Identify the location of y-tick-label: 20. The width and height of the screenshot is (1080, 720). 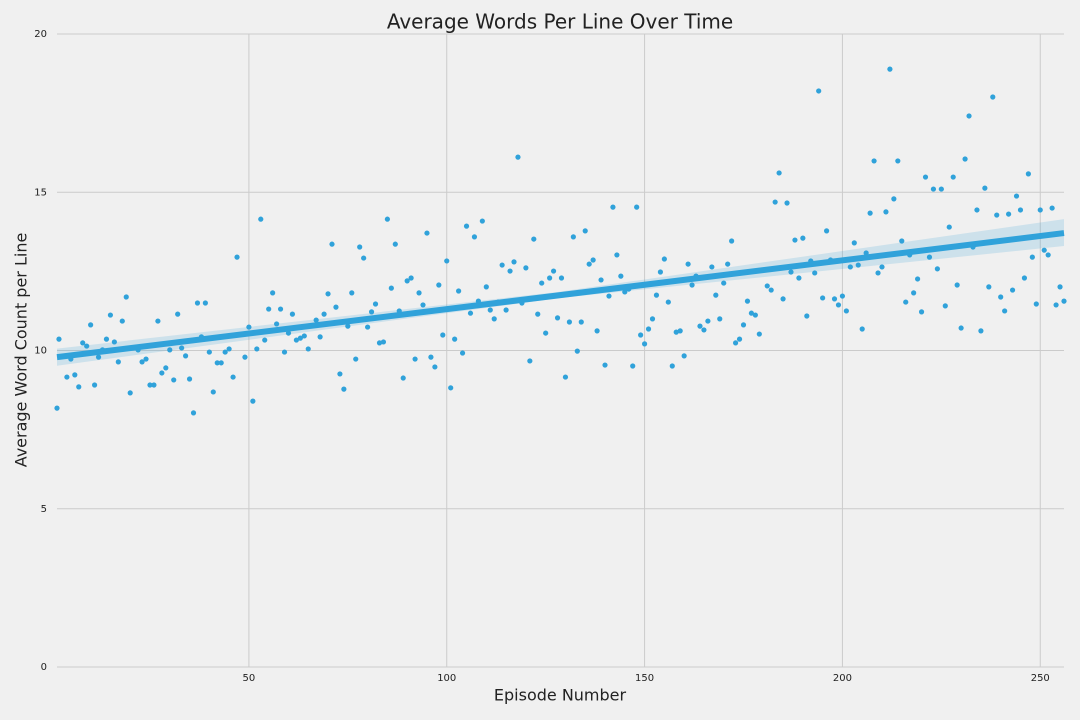
(40, 34).